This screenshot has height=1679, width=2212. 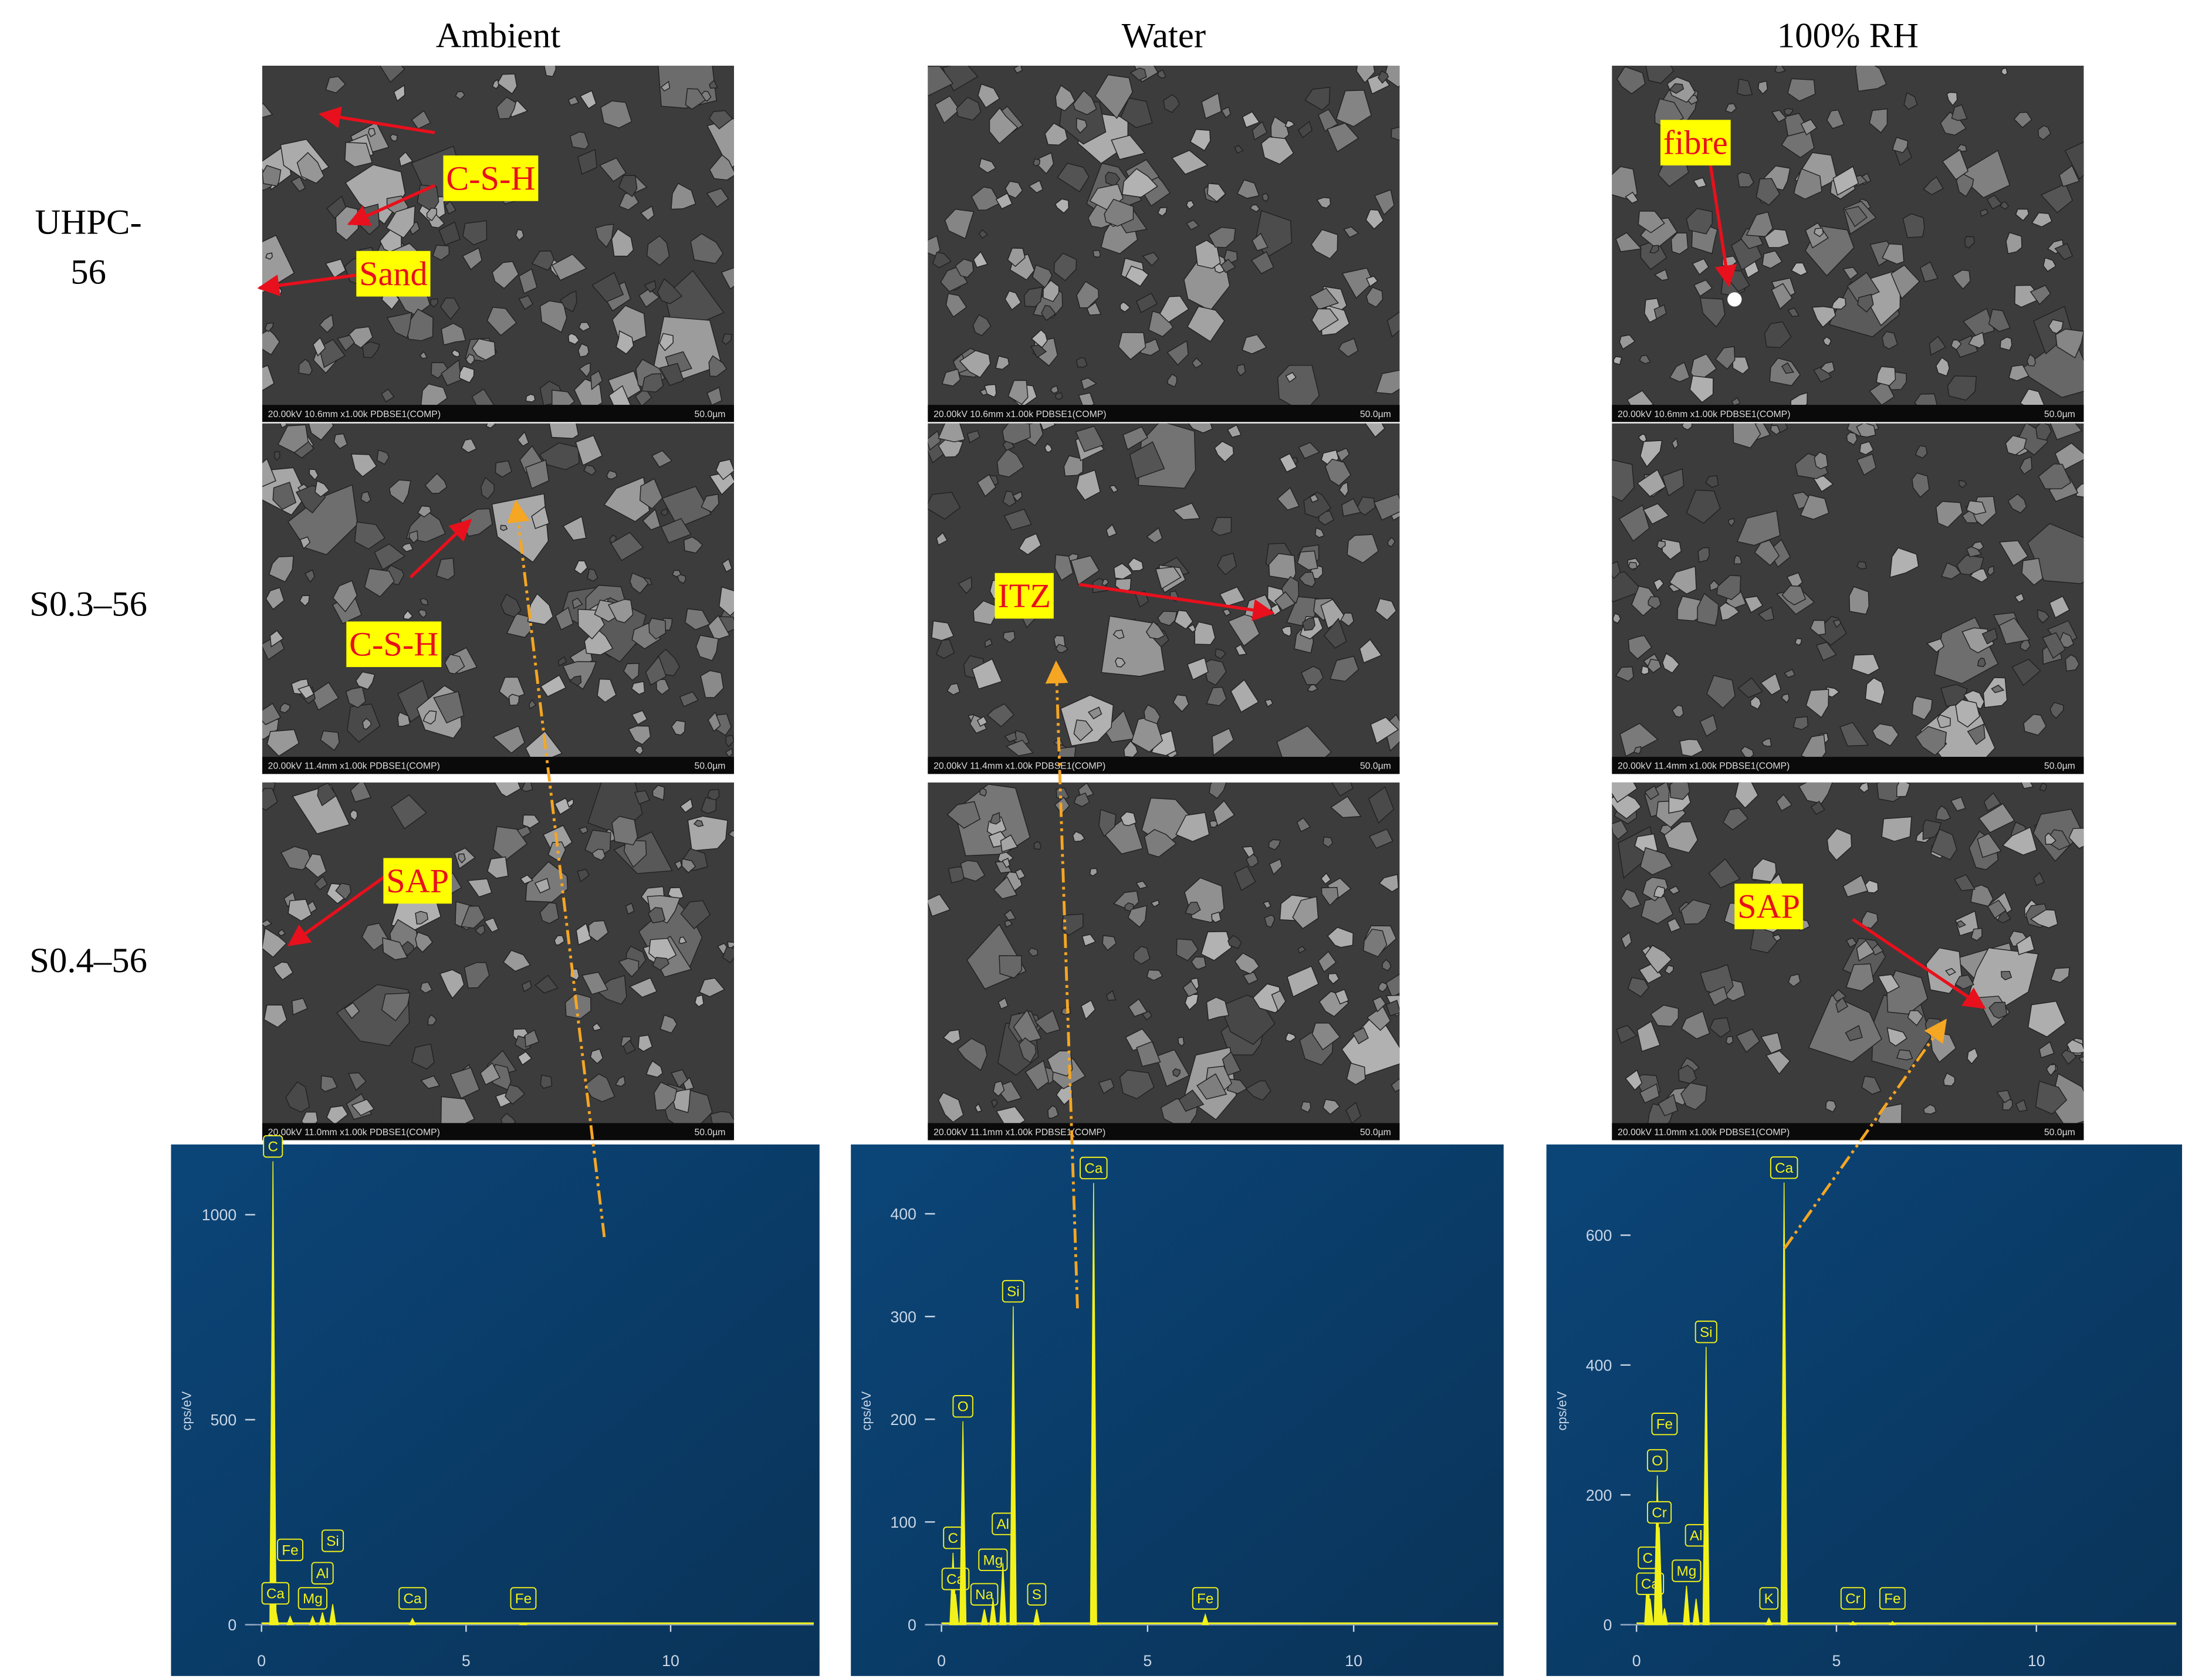 I want to click on peak-label: O, so click(x=1657, y=1461).